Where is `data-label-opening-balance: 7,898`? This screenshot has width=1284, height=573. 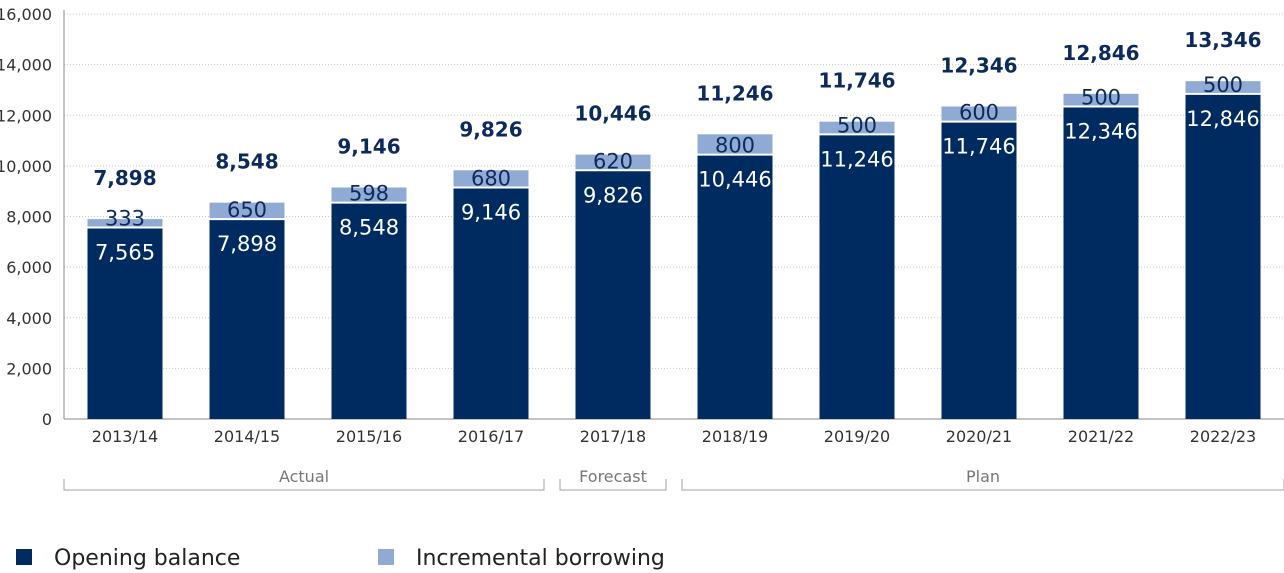
data-label-opening-balance: 7,898 is located at coordinates (247, 244).